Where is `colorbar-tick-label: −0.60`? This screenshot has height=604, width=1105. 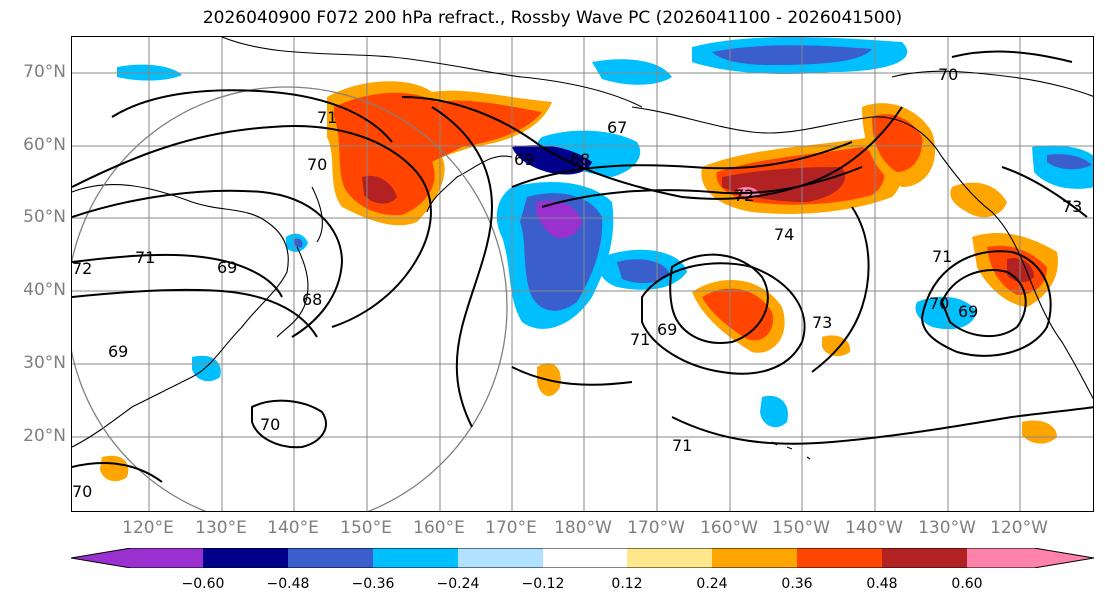 colorbar-tick-label: −0.60 is located at coordinates (203, 584).